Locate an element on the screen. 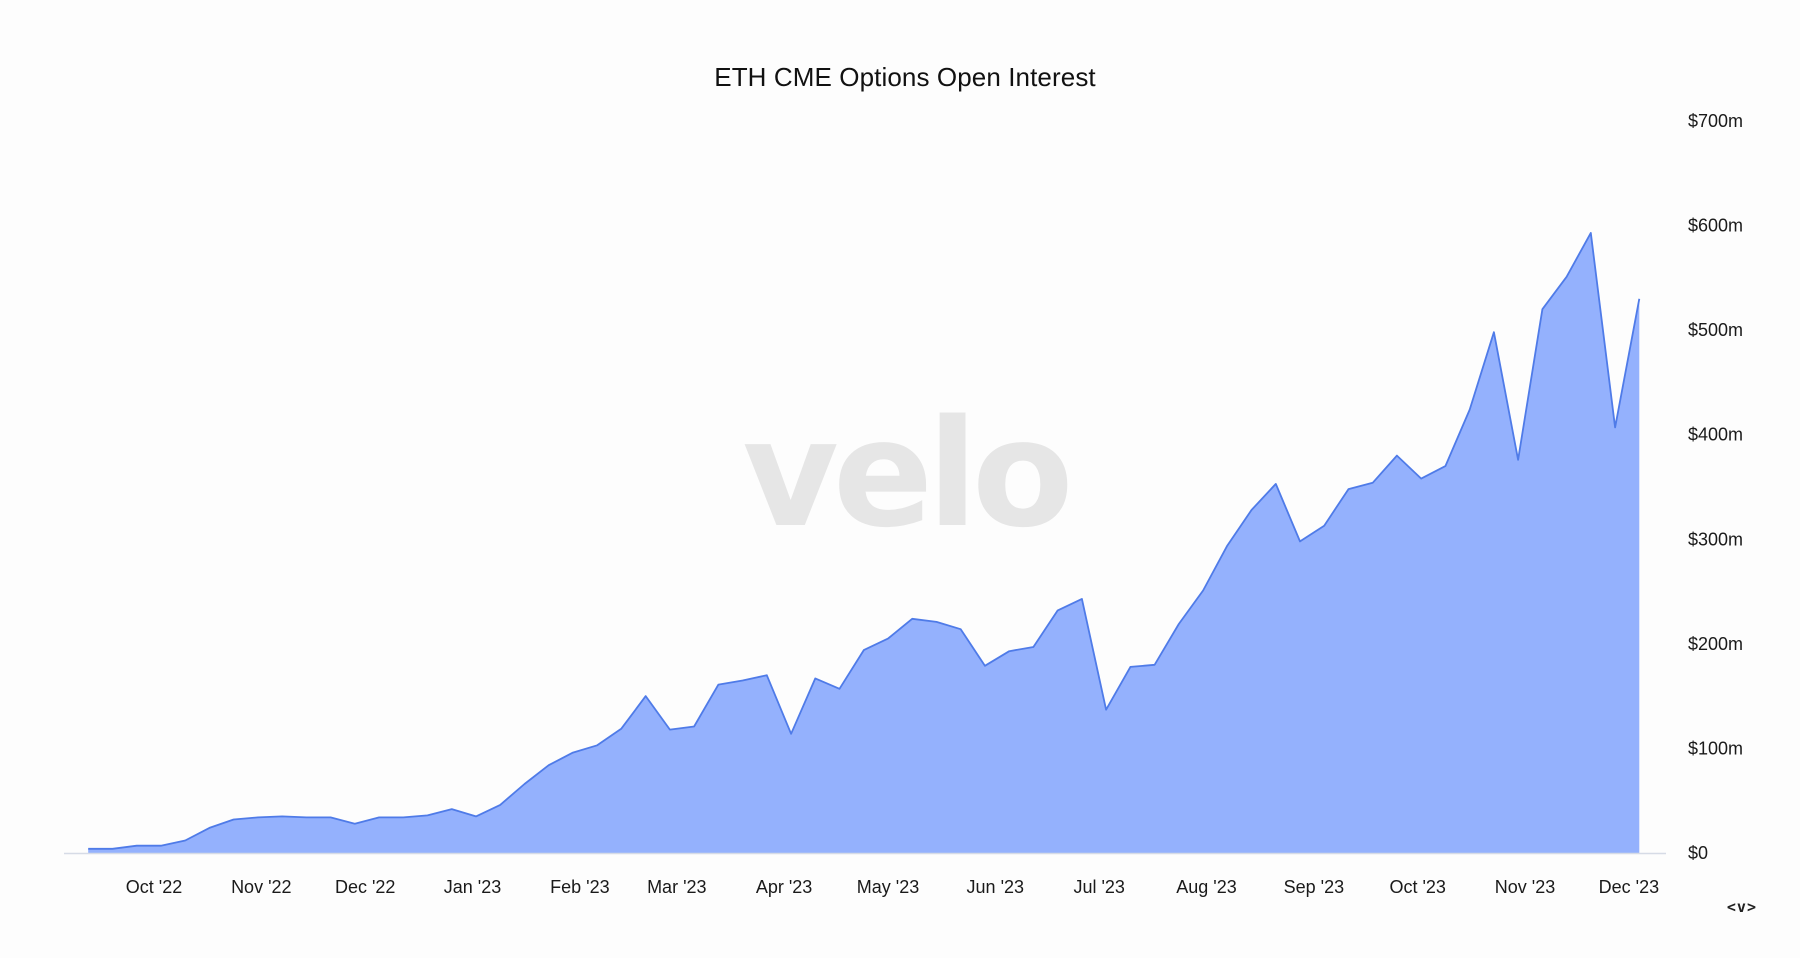 Image resolution: width=1800 pixels, height=958 pixels. x-tick-label: Aug '23 is located at coordinates (1206, 887).